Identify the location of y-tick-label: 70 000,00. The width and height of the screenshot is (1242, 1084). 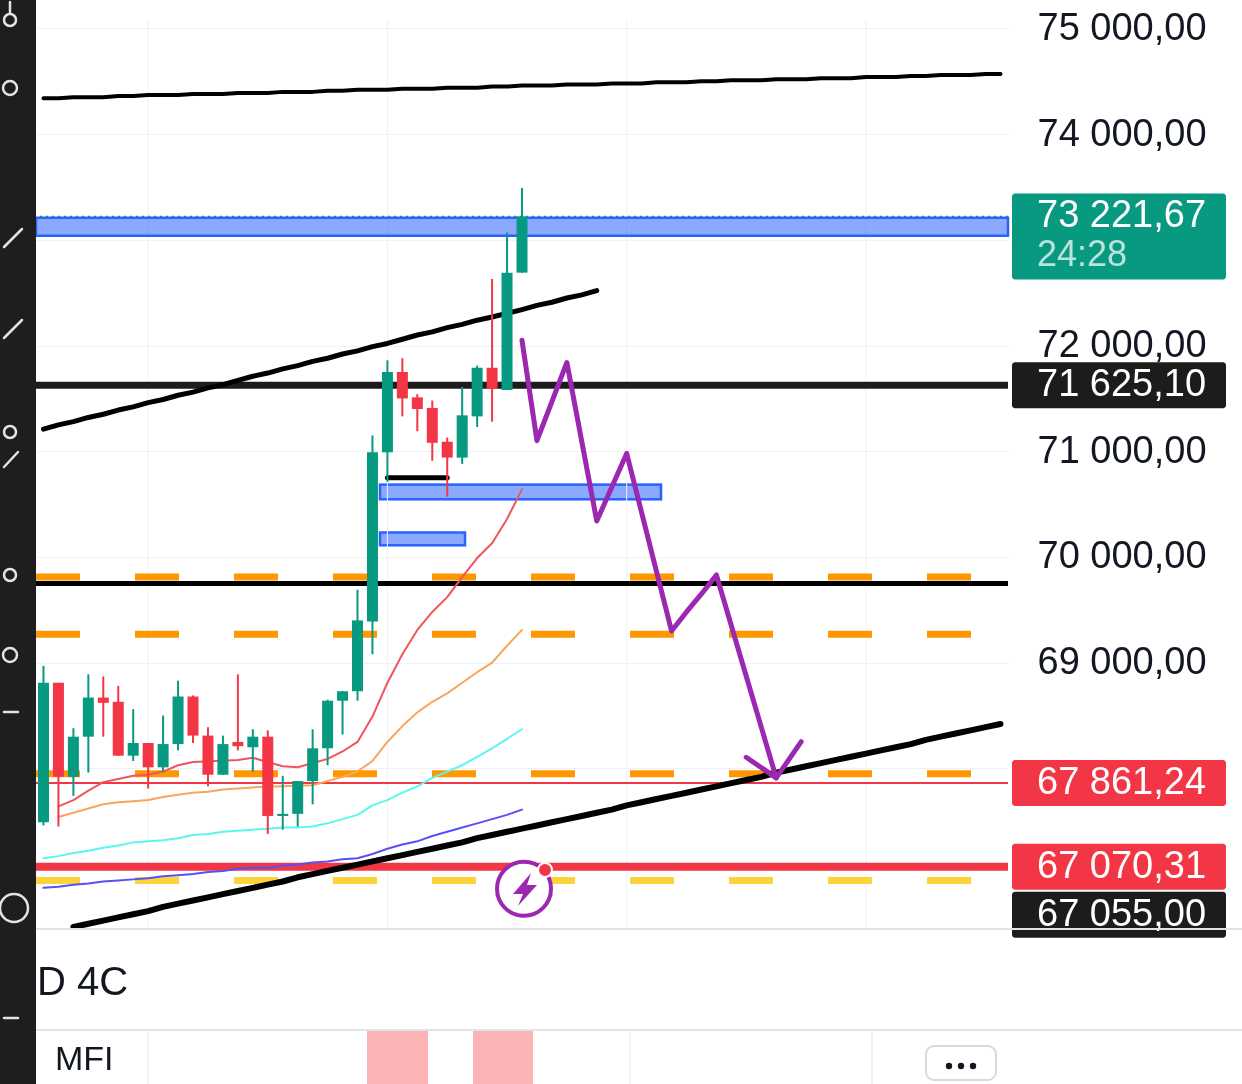
(1122, 555).